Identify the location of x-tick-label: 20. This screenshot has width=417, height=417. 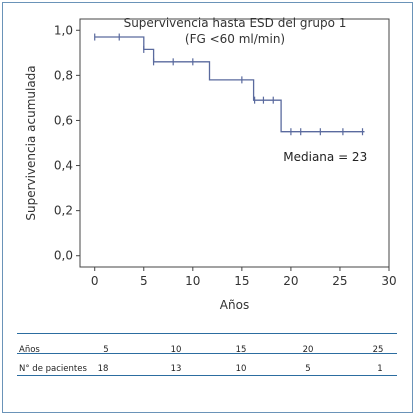
(290, 281).